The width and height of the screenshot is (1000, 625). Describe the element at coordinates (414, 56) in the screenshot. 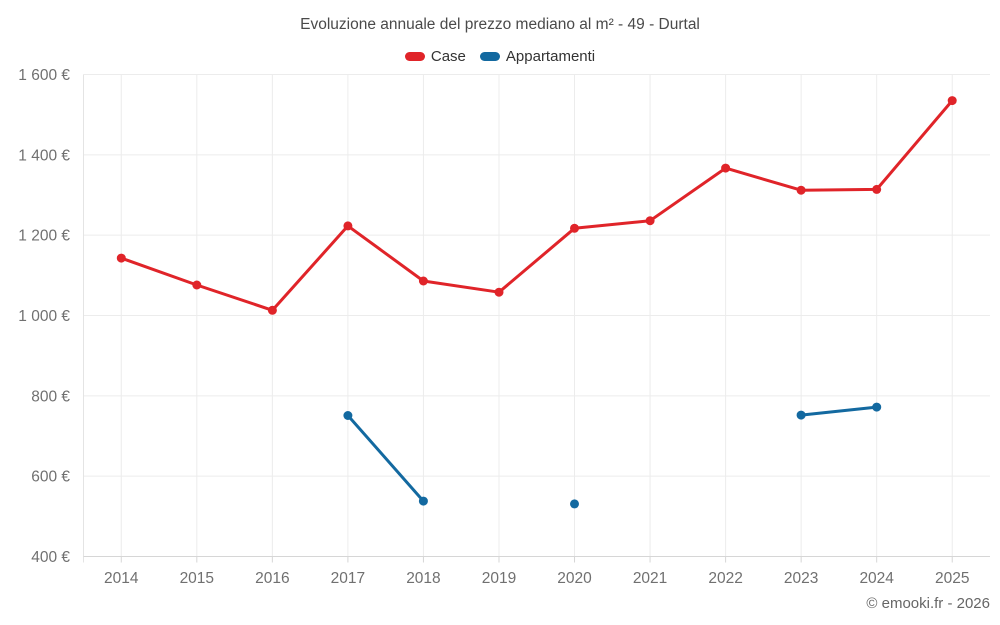

I see `legend-swatch-case` at that location.